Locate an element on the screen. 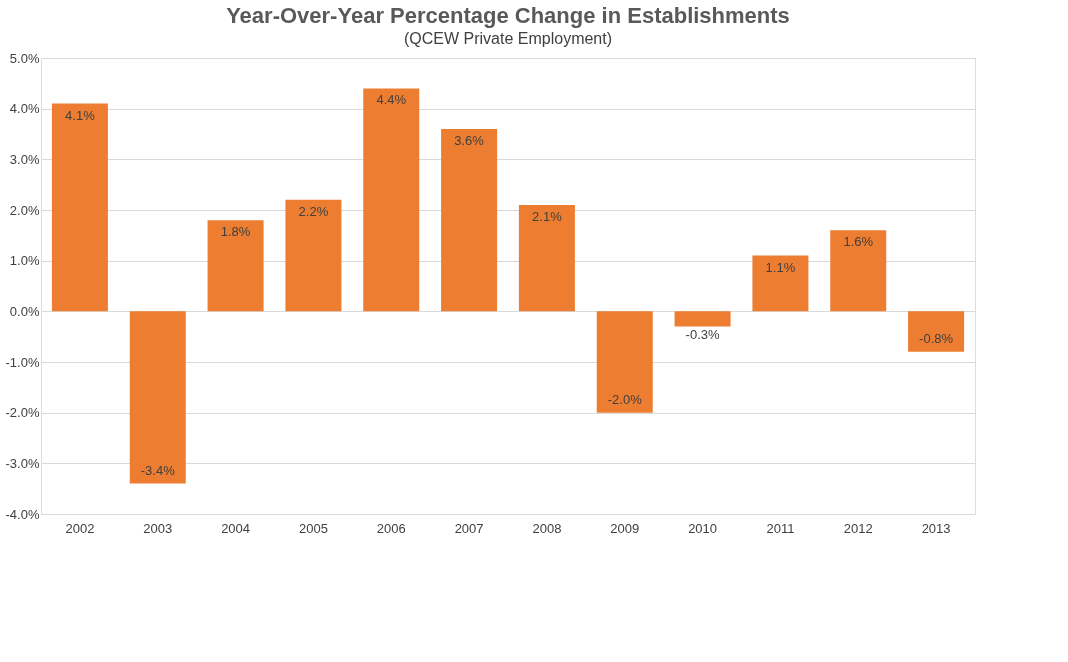 Image resolution: width=1068 pixels, height=662 pixels. x-tick-label: 2004 is located at coordinates (236, 528).